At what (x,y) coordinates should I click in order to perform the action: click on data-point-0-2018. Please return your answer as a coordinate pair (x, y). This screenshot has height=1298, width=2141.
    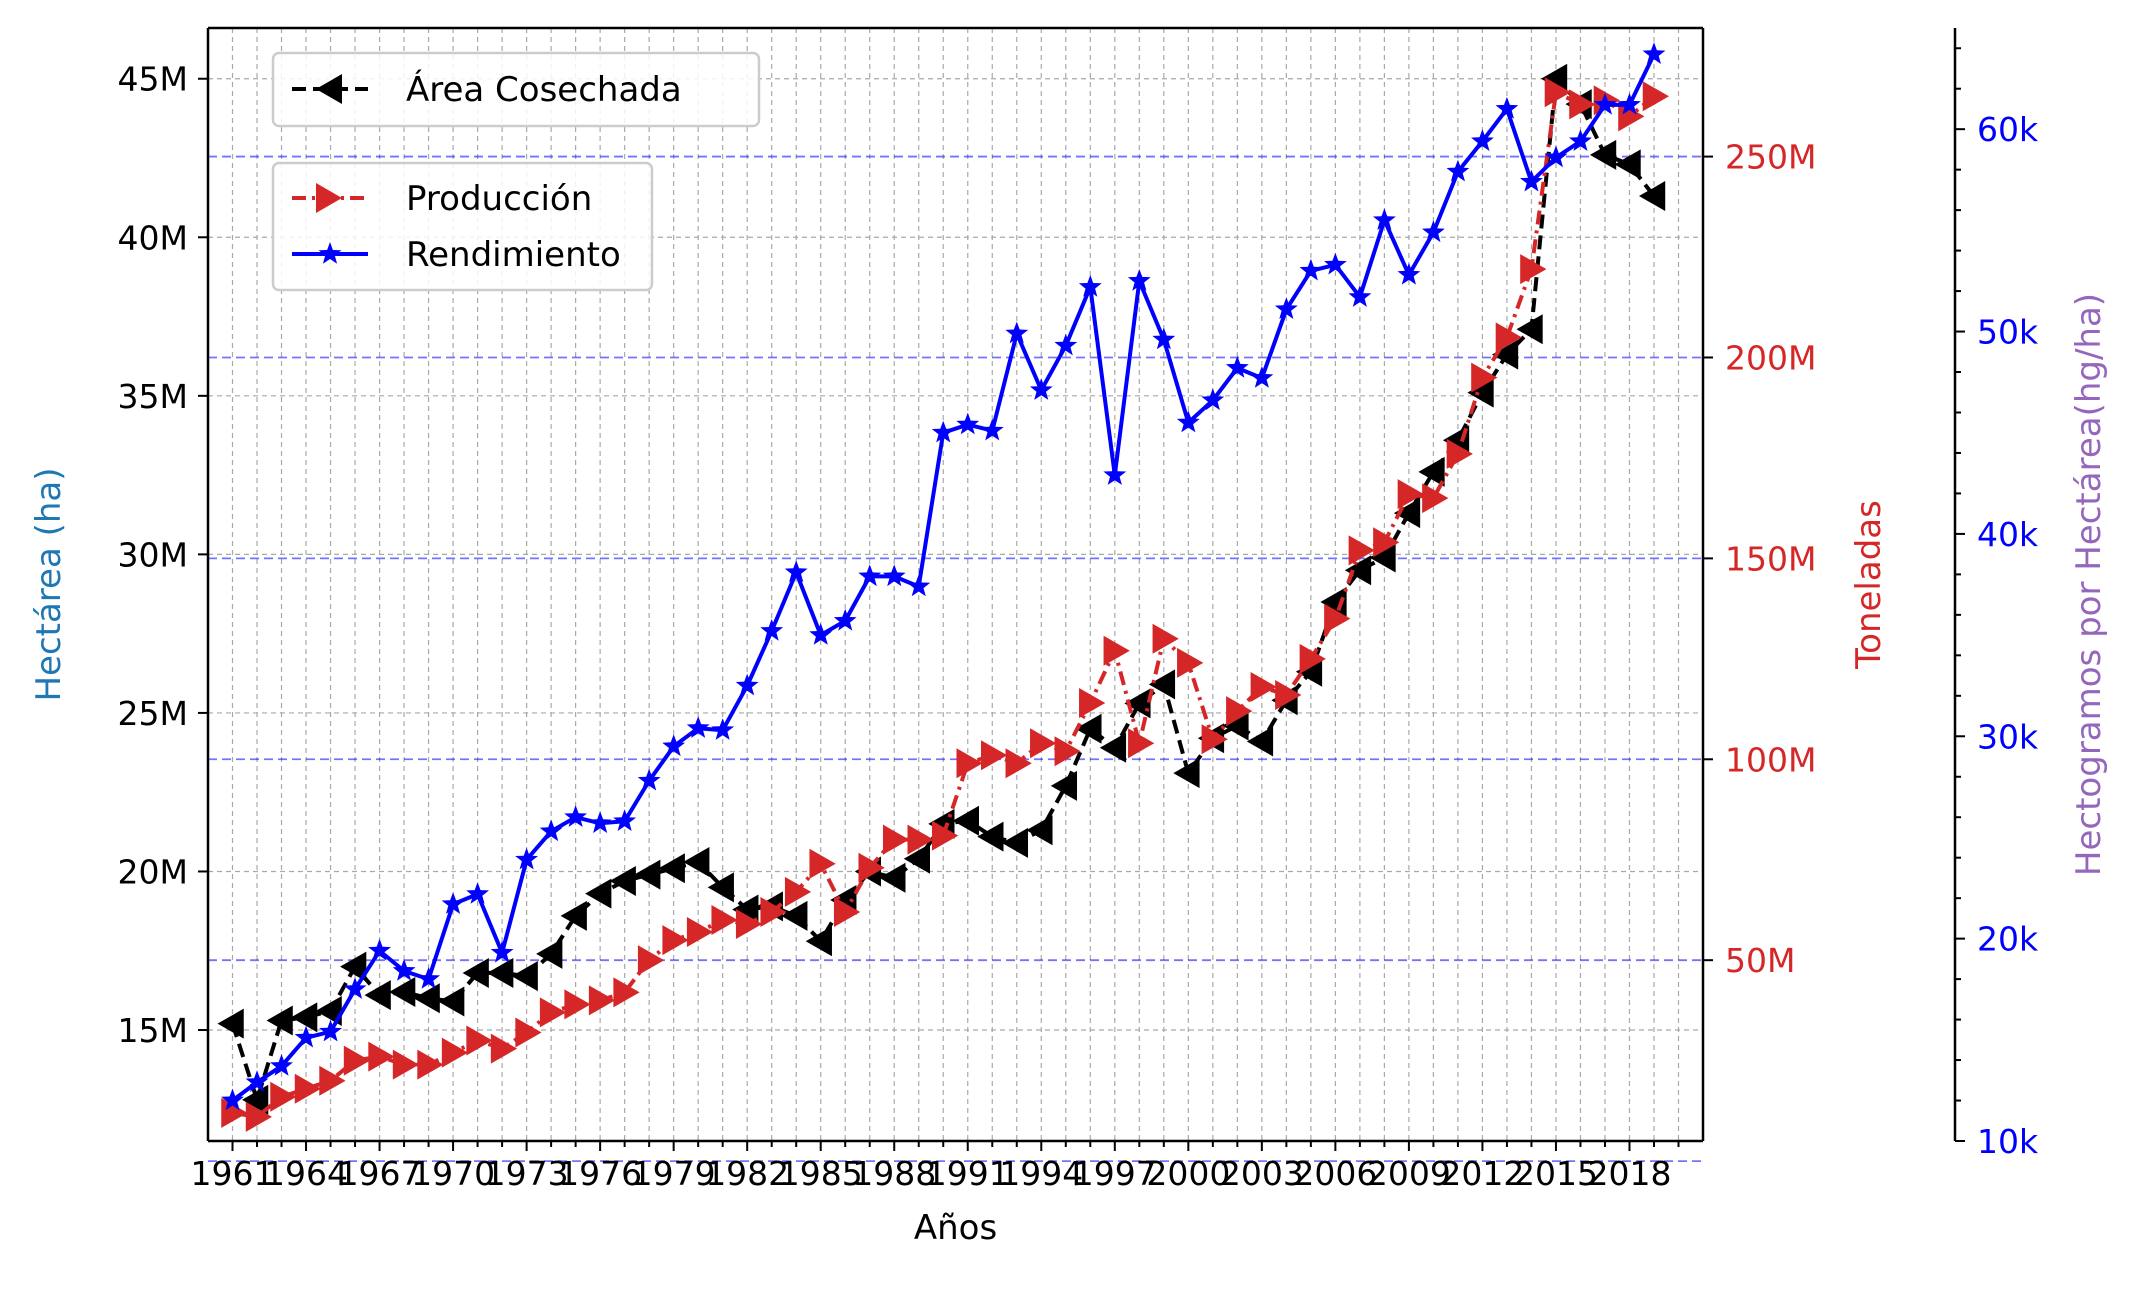
    Looking at the image, I should click on (1627, 164).